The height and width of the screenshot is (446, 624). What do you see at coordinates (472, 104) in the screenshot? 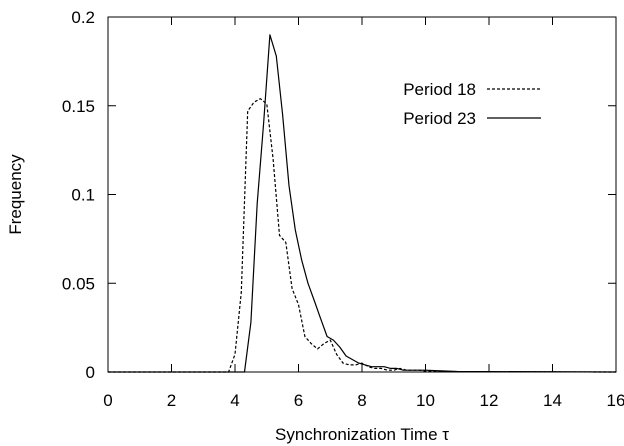
I see `legend: Period 18 Period 23` at bounding box center [472, 104].